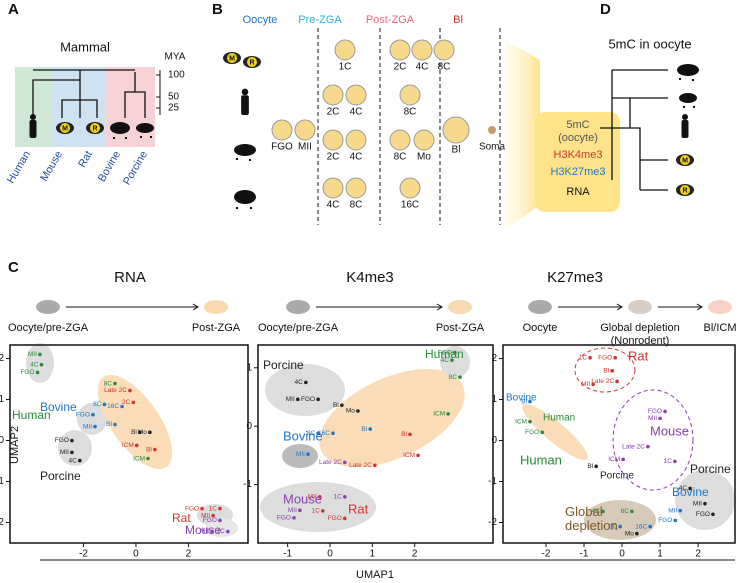 This screenshot has width=740, height=583. Describe the element at coordinates (51, 166) in the screenshot. I see `species-label: Mouse` at that location.